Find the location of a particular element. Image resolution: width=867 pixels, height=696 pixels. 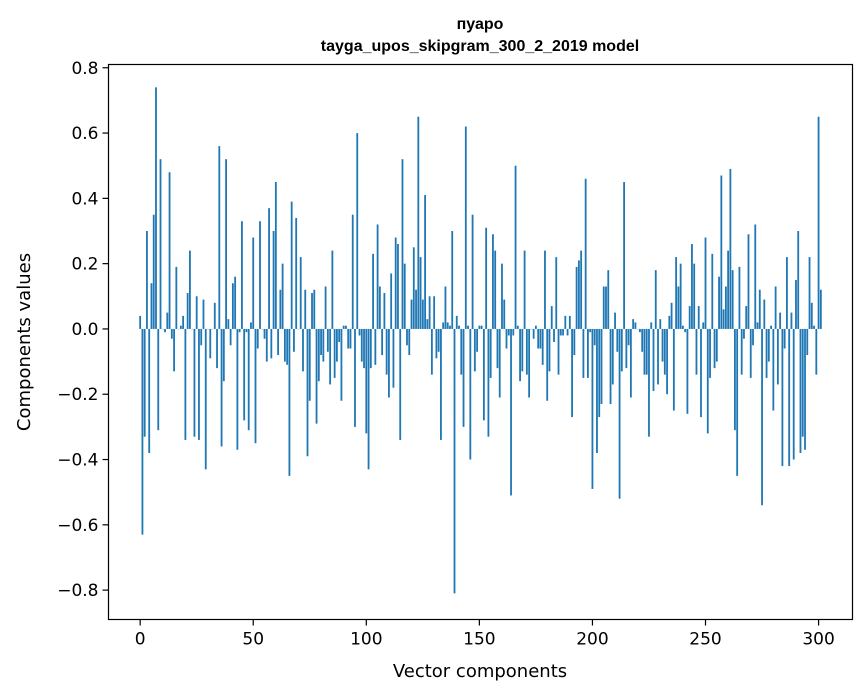

y-axis-label: Components values is located at coordinates (24, 342).